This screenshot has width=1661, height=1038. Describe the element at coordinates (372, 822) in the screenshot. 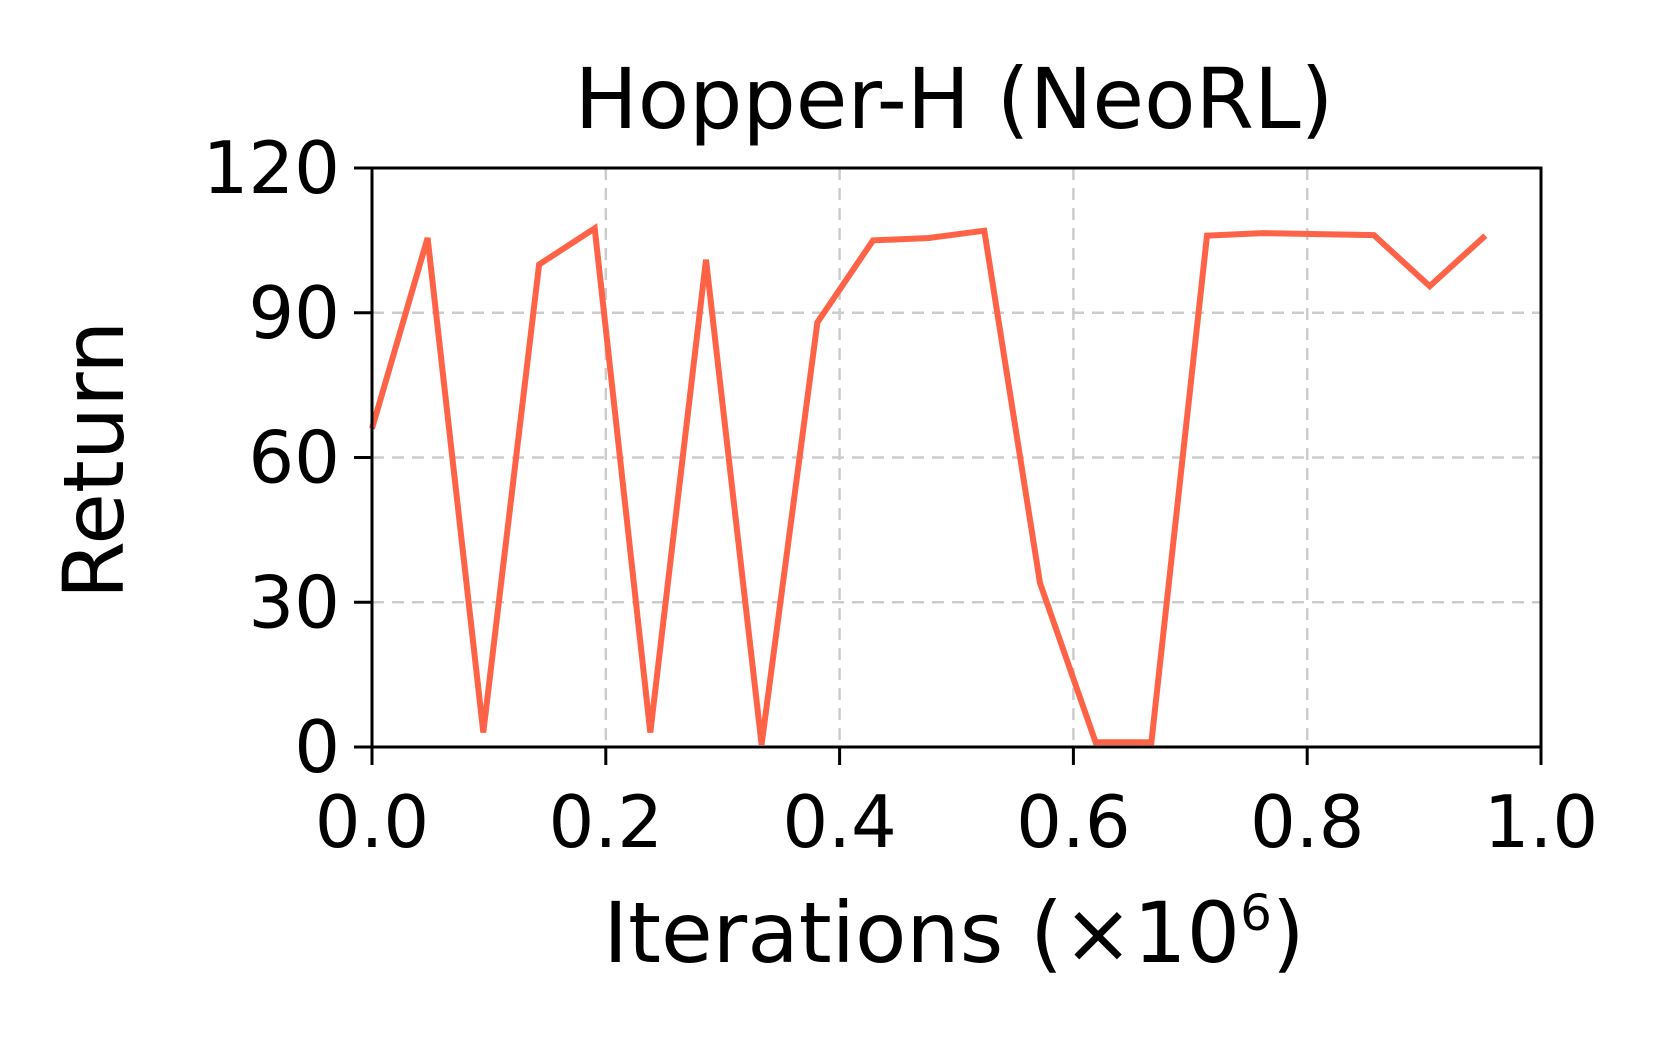

I see `x-tick-label: 0.0` at that location.